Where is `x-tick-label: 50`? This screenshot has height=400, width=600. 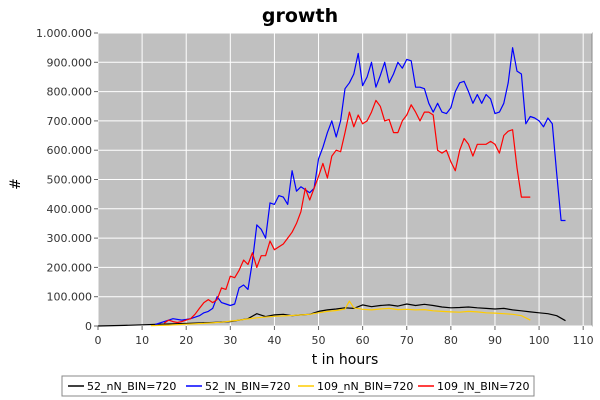 x-tick-label: 50 is located at coordinates (319, 340).